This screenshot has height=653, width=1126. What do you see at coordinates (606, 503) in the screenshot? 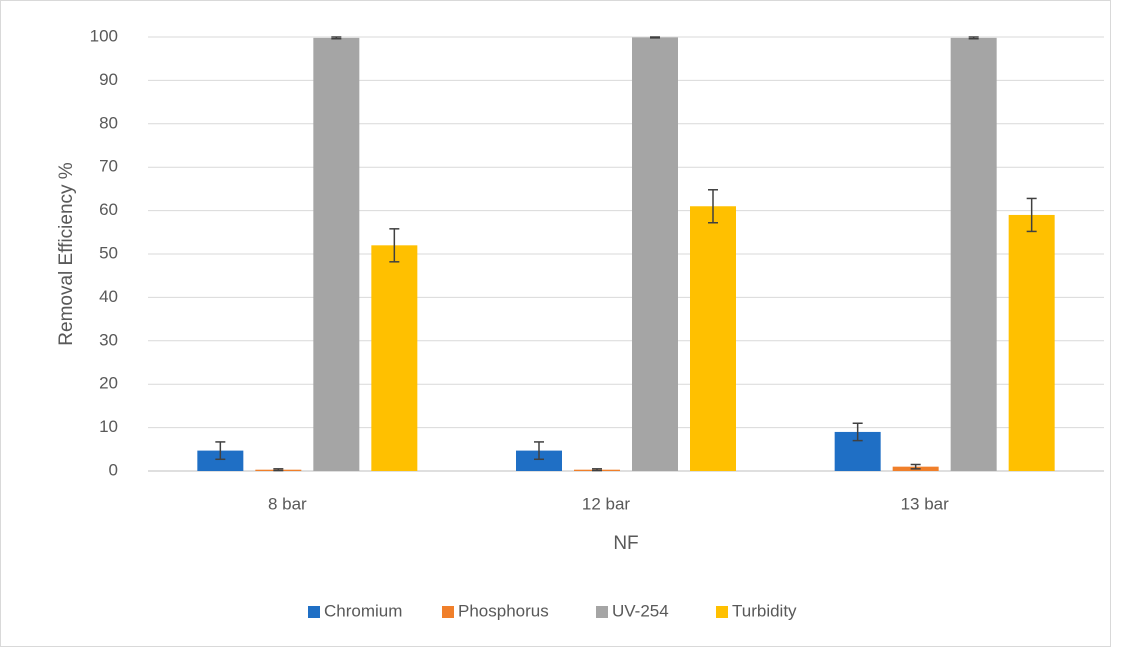
I see `x-tick-label: 12 bar` at bounding box center [606, 503].